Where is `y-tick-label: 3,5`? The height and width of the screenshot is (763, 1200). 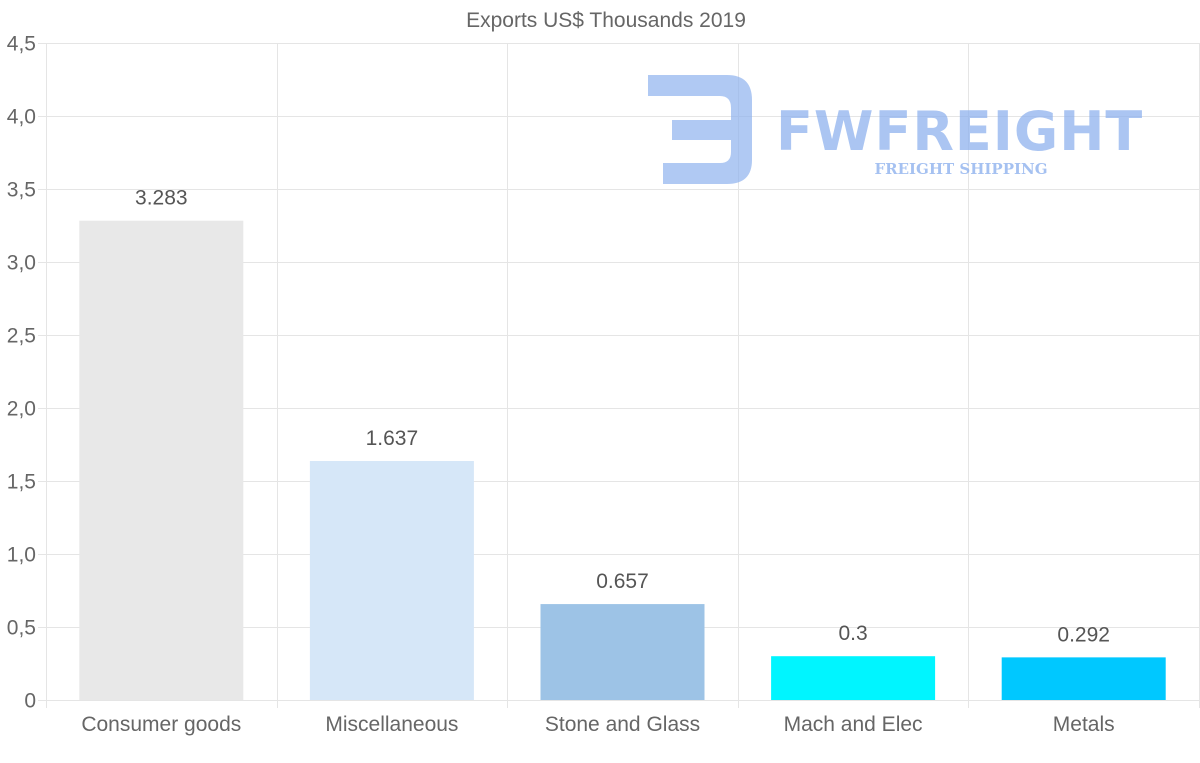
y-tick-label: 3,5 is located at coordinates (21, 190).